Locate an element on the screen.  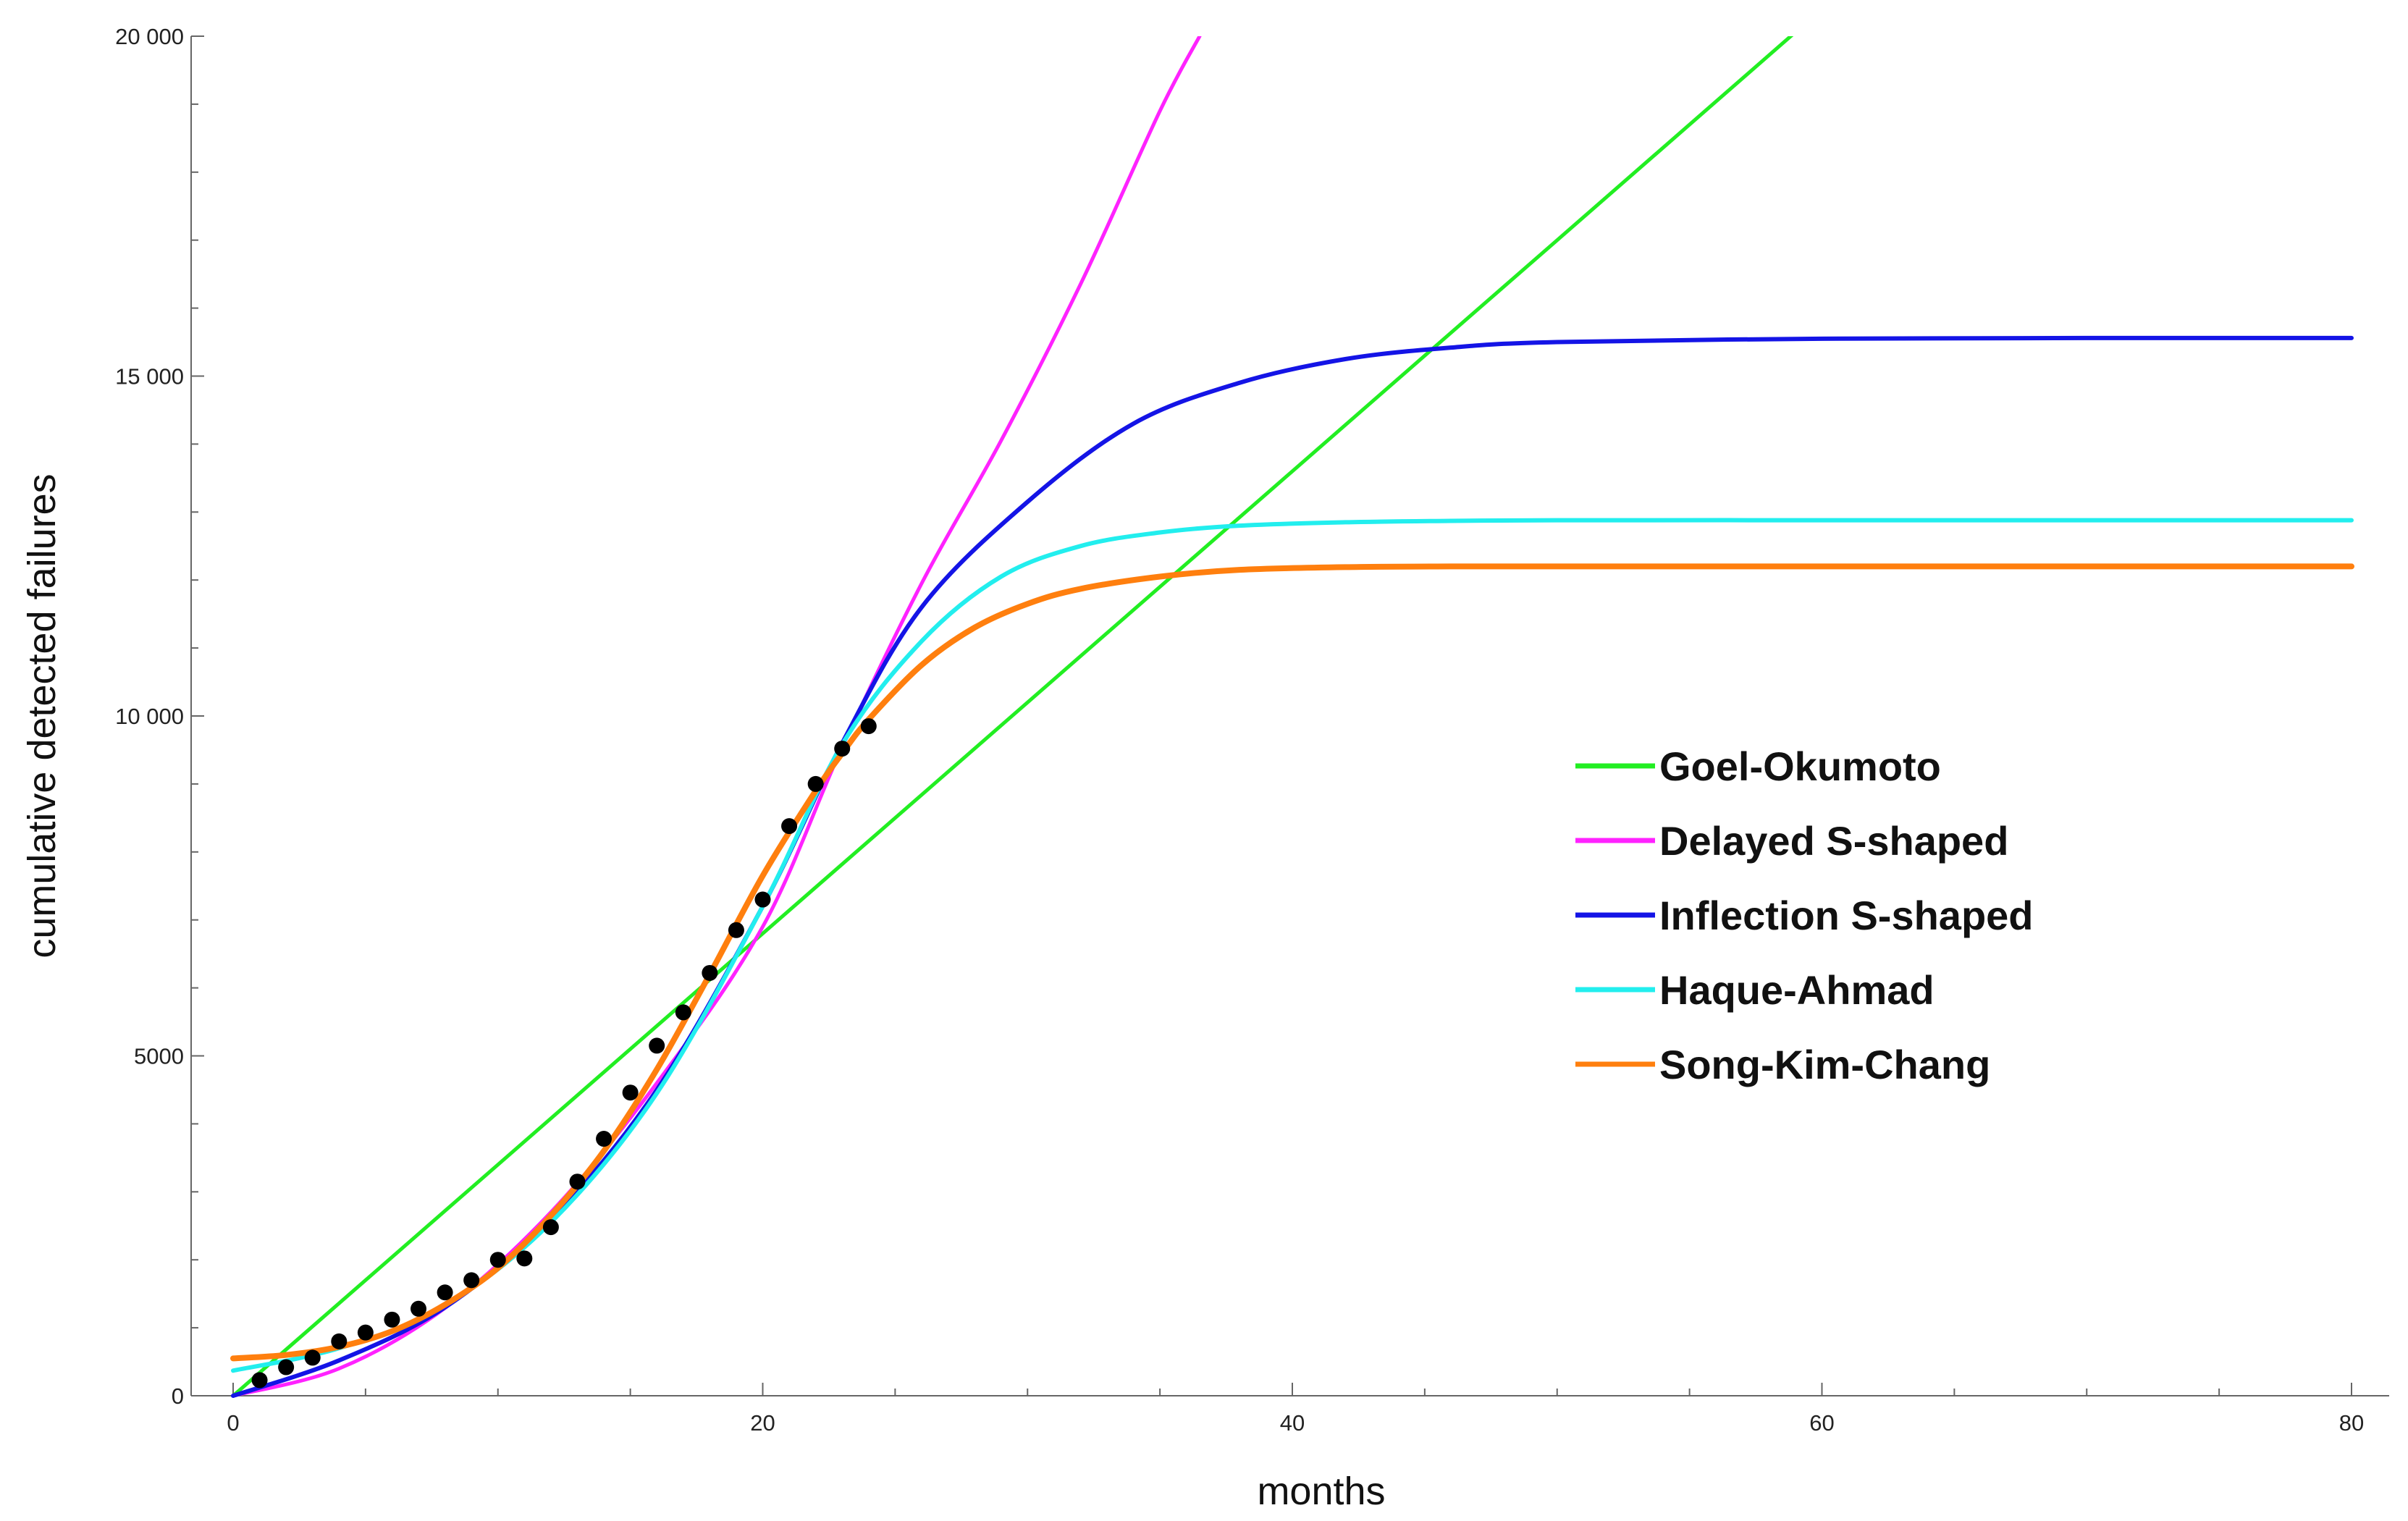
x-tick-label: 20 is located at coordinates (762, 1423).